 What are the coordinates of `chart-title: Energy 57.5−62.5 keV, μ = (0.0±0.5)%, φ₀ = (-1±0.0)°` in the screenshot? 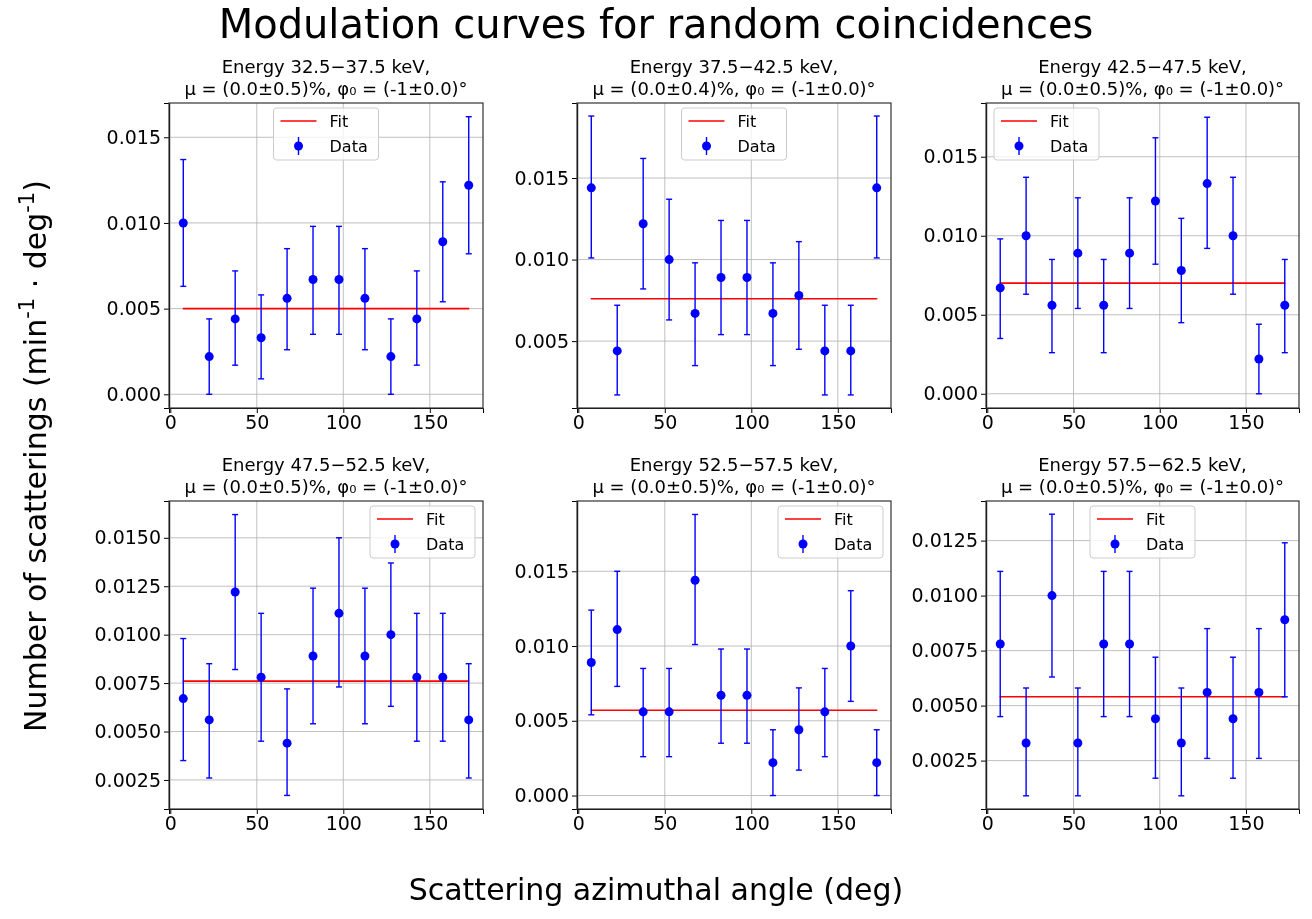 It's located at (1142, 475).